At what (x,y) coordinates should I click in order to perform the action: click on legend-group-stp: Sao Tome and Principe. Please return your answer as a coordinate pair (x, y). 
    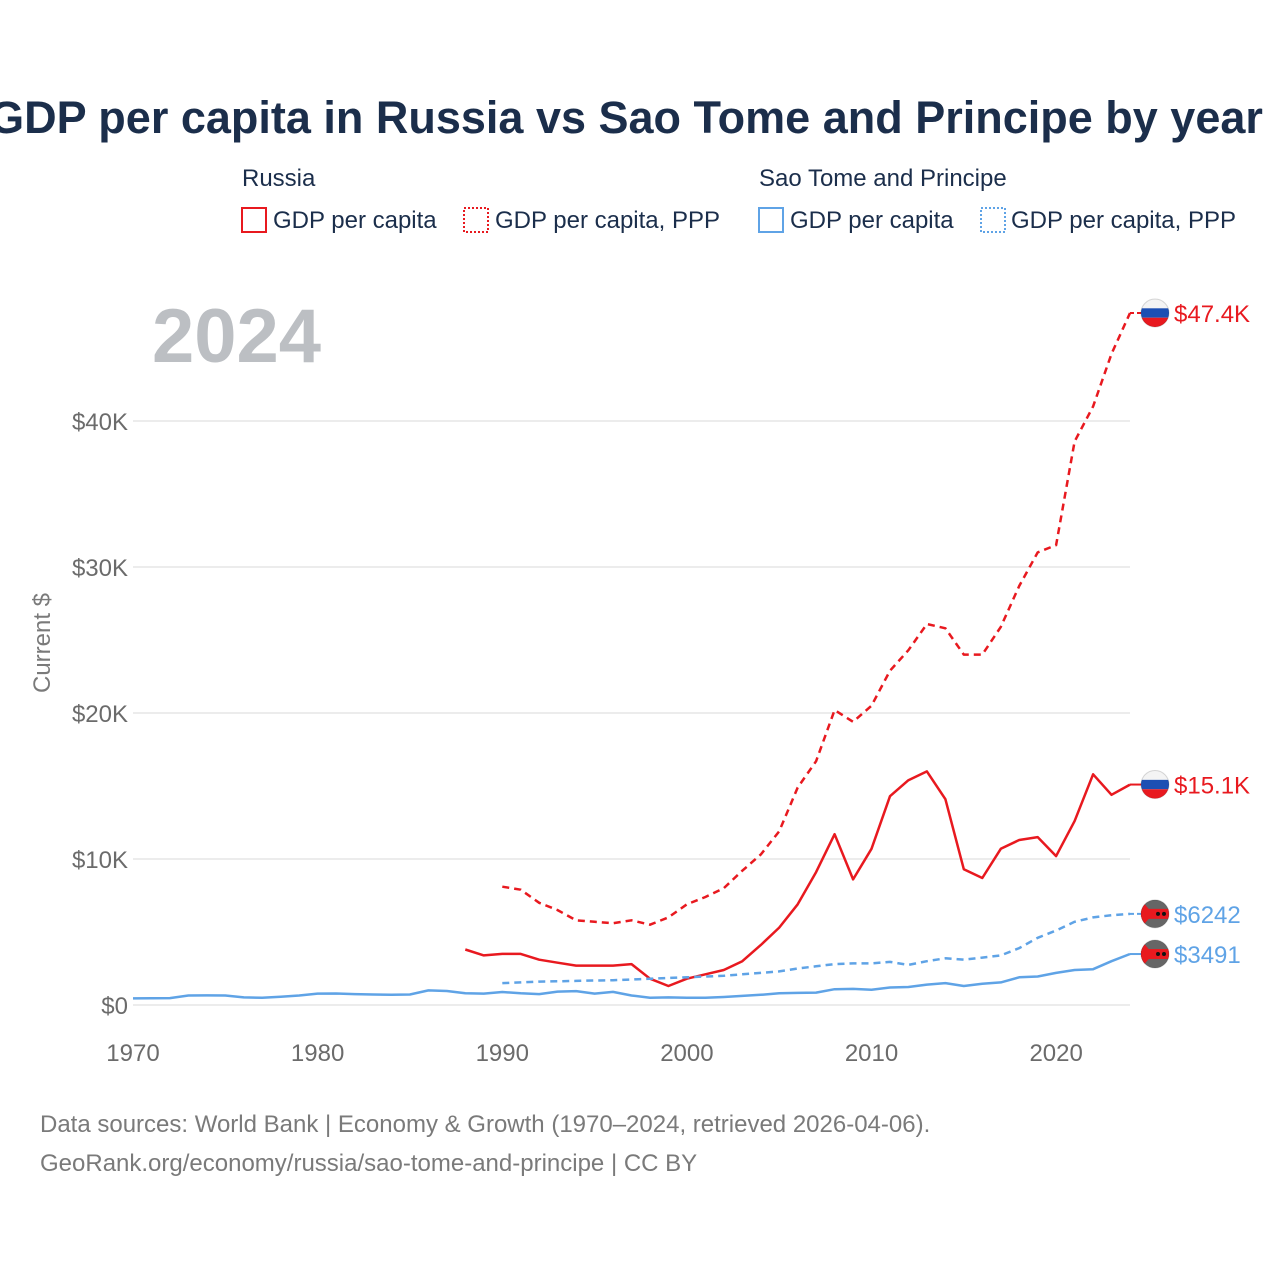
    Looking at the image, I should click on (883, 178).